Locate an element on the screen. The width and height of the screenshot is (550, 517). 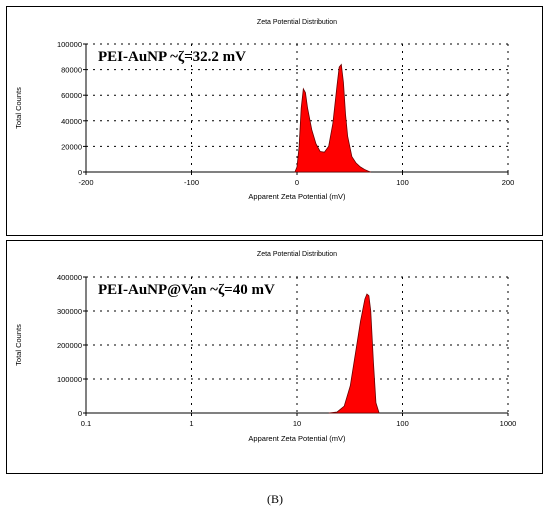
y-tick-label: 40000 is located at coordinates (71, 121).